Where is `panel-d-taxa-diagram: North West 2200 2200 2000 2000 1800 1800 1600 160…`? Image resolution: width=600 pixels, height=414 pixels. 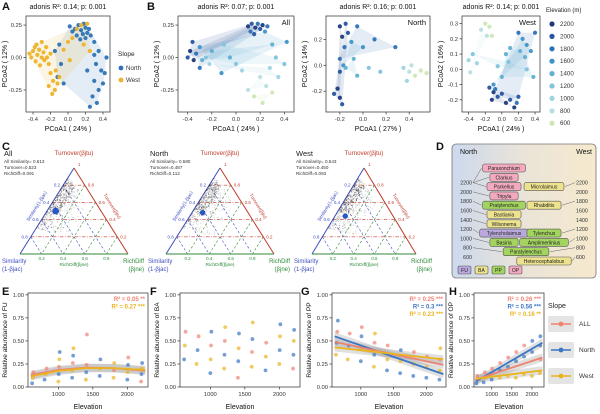
panel-d-taxa-diagram: North West 2200 2200 2000 2000 1800 1800 1600 160… is located at coordinates (518, 216).